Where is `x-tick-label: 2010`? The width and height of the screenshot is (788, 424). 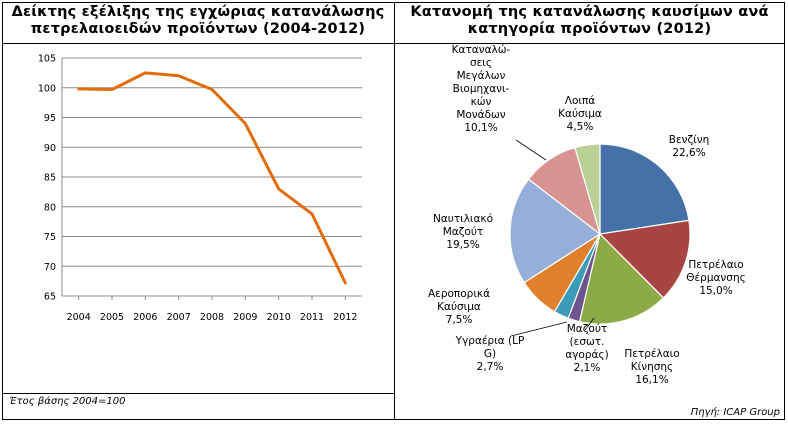
x-tick-label: 2010 is located at coordinates (279, 317).